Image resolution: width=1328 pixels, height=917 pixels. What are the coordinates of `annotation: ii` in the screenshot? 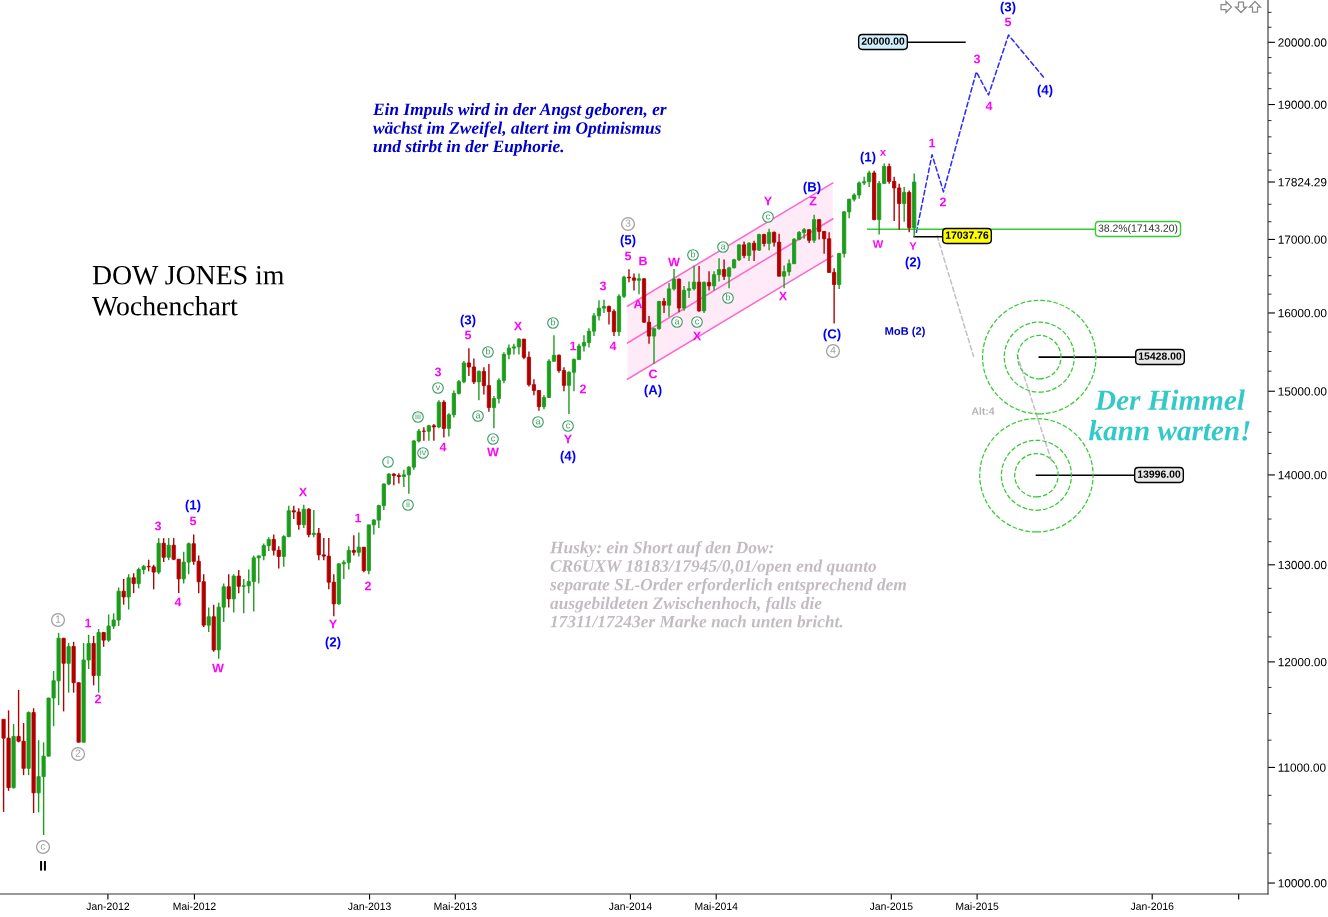 It's located at (408, 504).